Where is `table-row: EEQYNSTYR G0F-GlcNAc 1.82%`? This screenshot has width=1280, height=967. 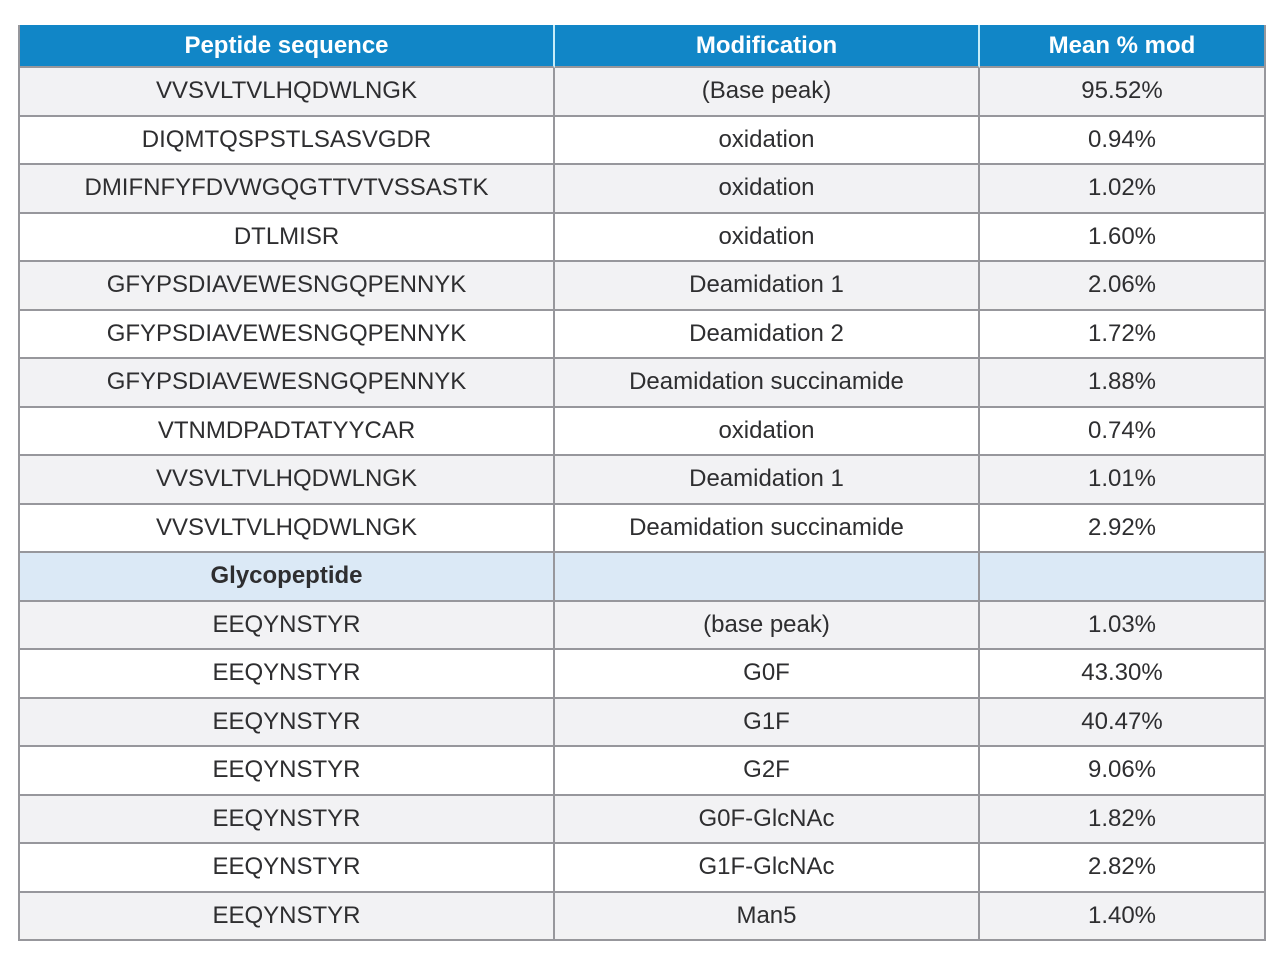 table-row: EEQYNSTYR G0F-GlcNAc 1.82% is located at coordinates (642, 819).